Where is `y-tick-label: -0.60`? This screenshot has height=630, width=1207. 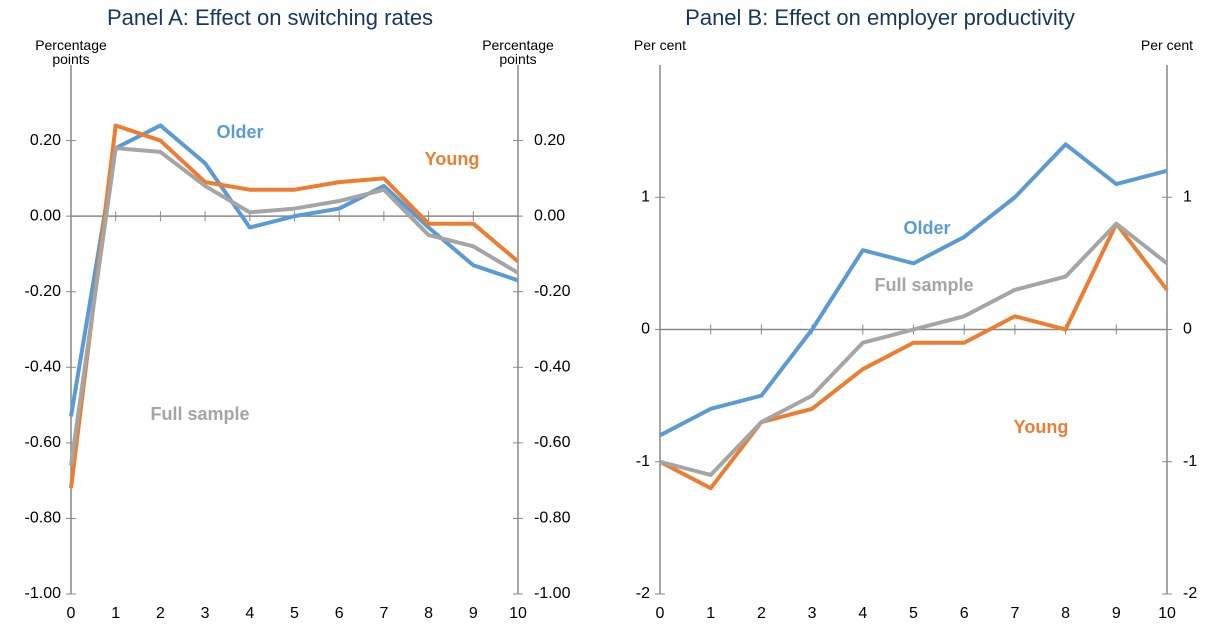 y-tick-label: -0.60 is located at coordinates (43, 442).